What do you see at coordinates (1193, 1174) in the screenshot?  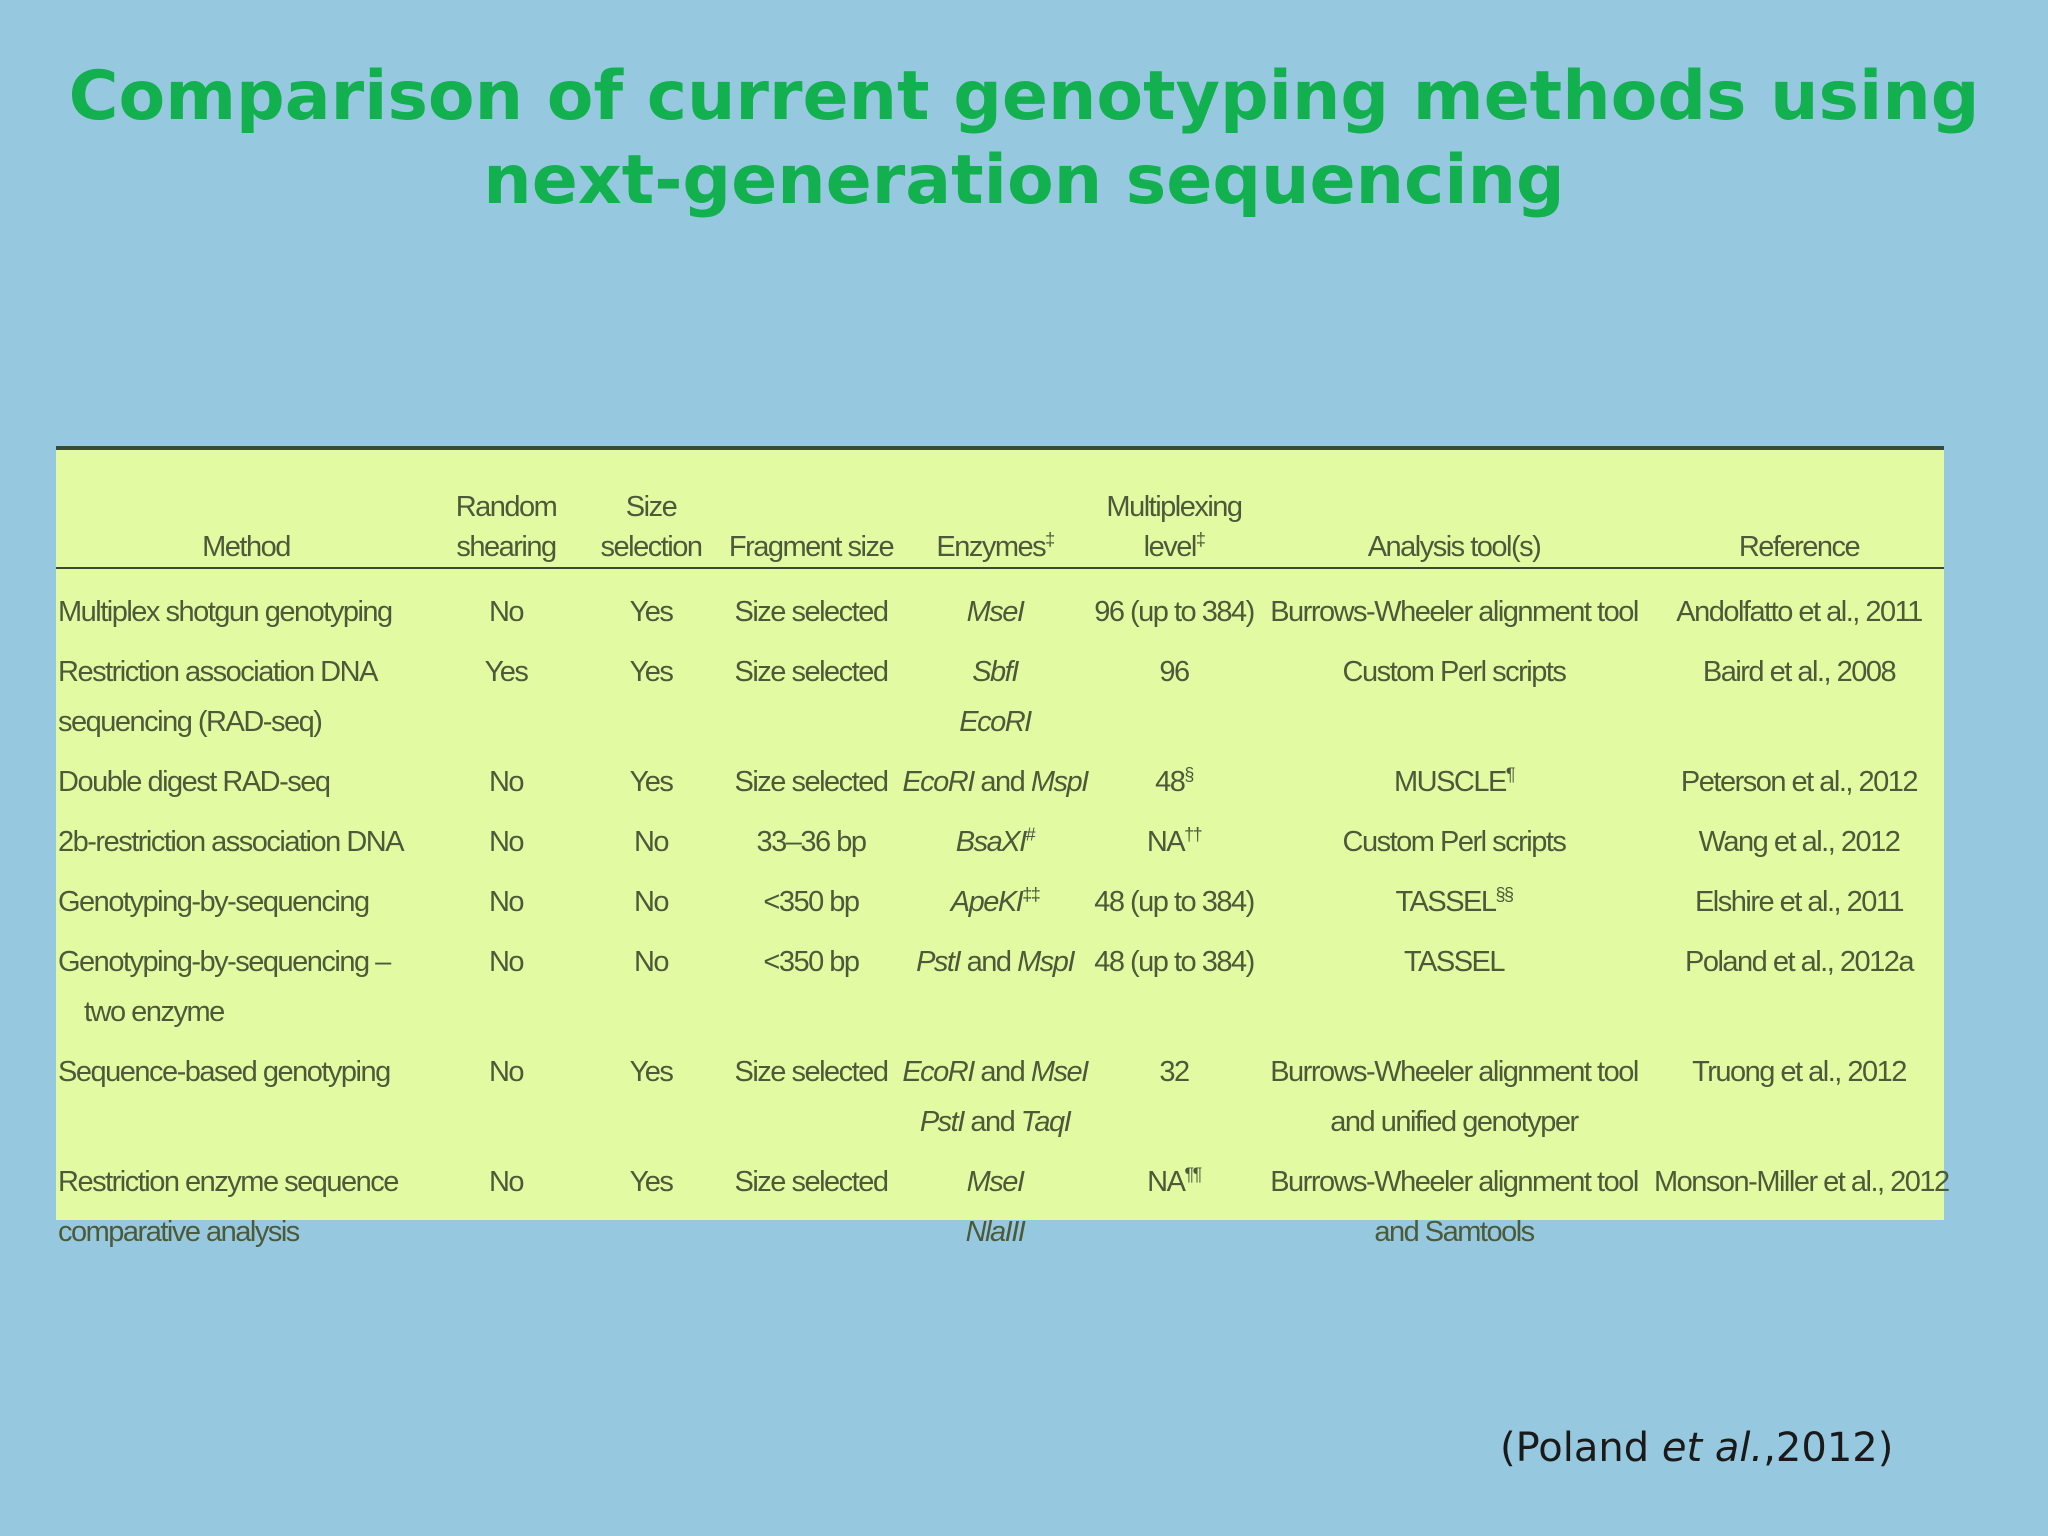 I see `multiplexing-footnote-mark: ¶¶` at bounding box center [1193, 1174].